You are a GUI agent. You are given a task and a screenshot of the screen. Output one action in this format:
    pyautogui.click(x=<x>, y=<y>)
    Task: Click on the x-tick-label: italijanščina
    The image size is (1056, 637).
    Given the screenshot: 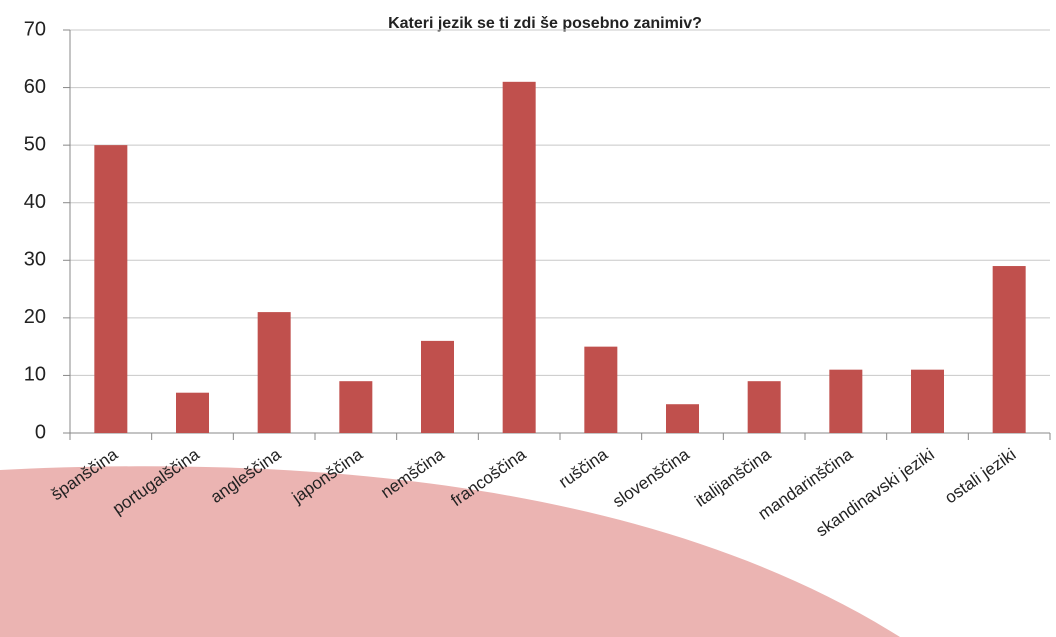 What is the action you would take?
    pyautogui.click(x=733, y=477)
    